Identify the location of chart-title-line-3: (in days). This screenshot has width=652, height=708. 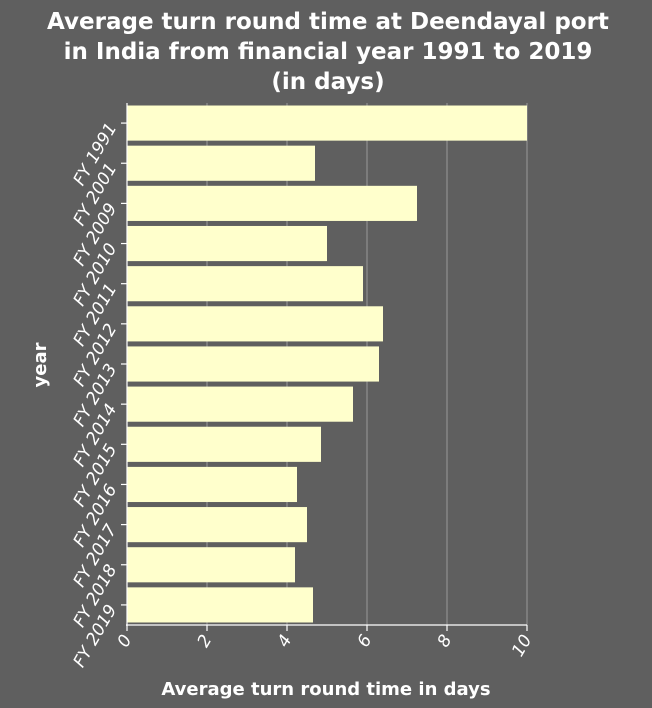
(327, 82).